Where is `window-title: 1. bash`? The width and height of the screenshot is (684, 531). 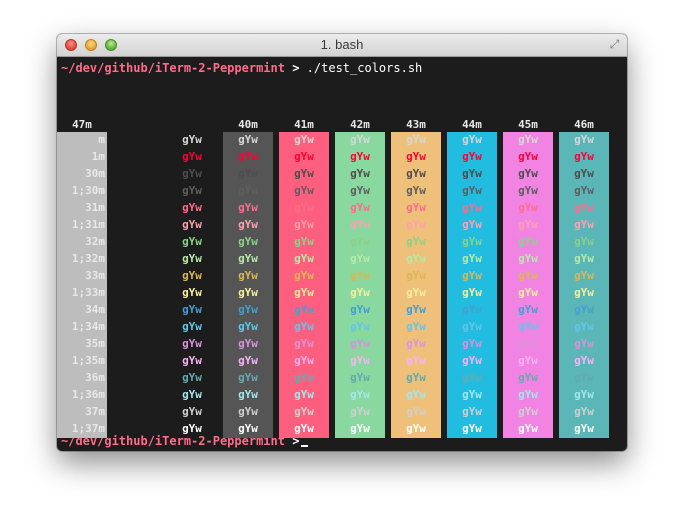 window-title: 1. bash is located at coordinates (342, 44).